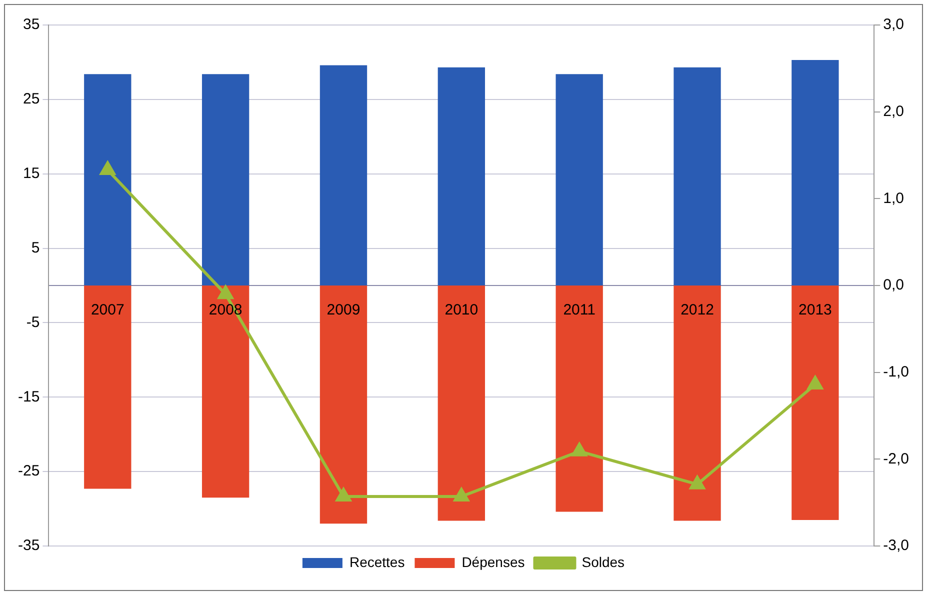 Image resolution: width=927 pixels, height=595 pixels. What do you see at coordinates (33, 322) in the screenshot?
I see `y-tick-label: -5` at bounding box center [33, 322].